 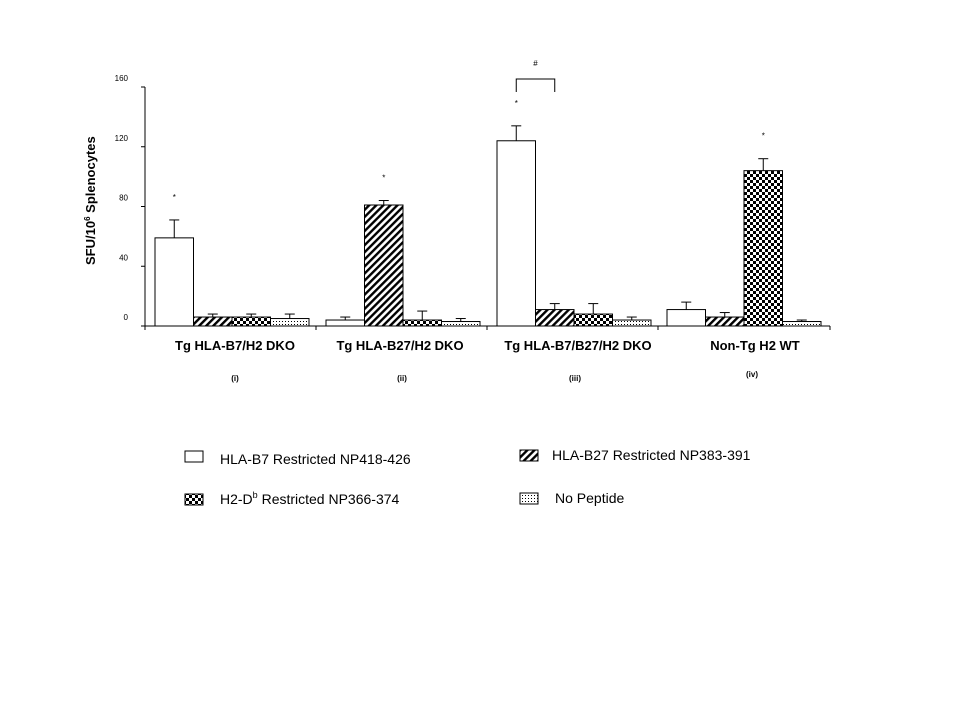 What do you see at coordinates (122, 138) in the screenshot?
I see `y-tick-label: 120` at bounding box center [122, 138].